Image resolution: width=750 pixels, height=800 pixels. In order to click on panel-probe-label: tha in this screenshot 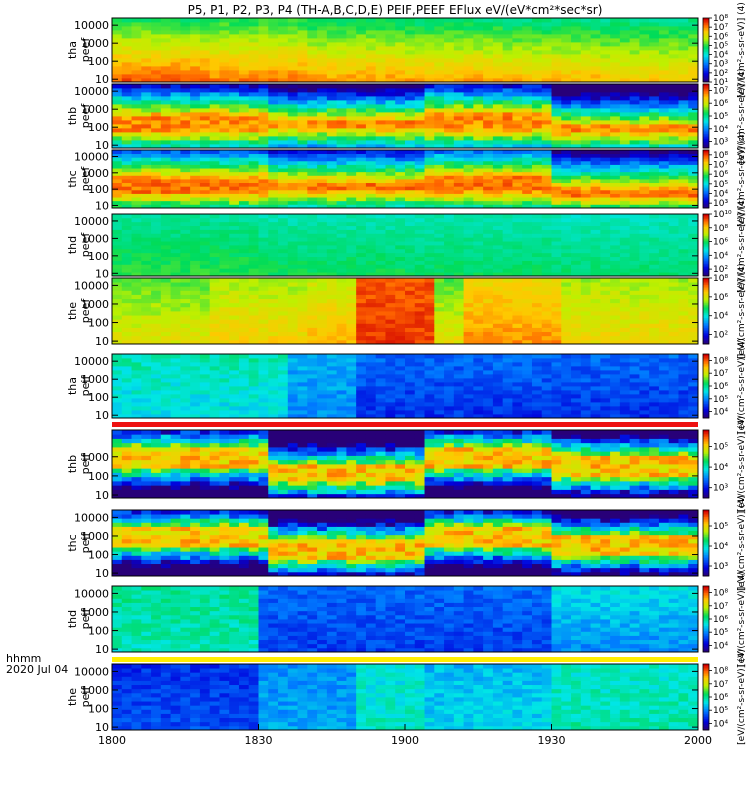, I will do `click(72, 50)`.